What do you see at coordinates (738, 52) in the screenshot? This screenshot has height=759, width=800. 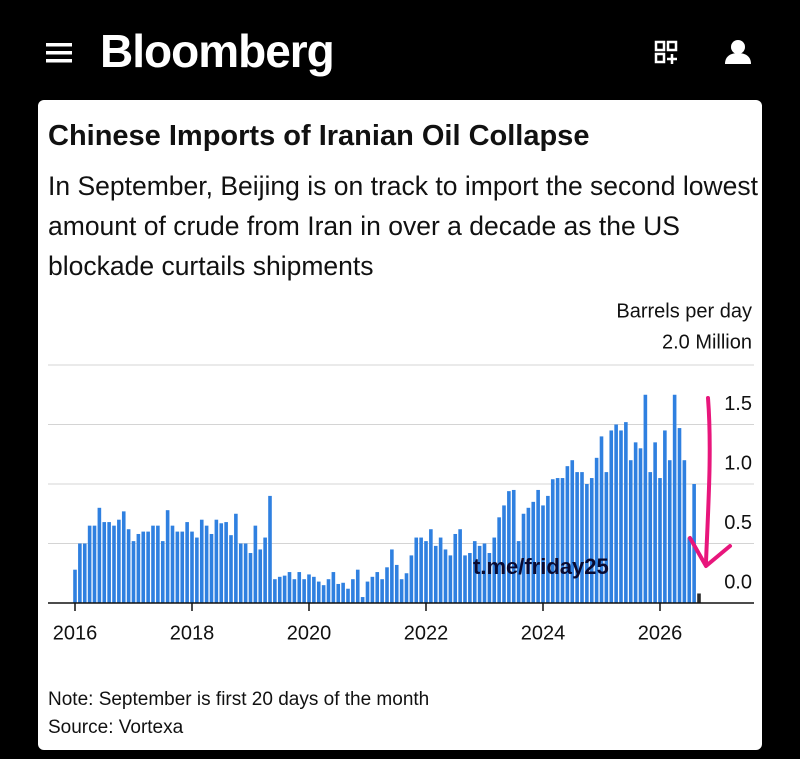 I see `account-icon` at bounding box center [738, 52].